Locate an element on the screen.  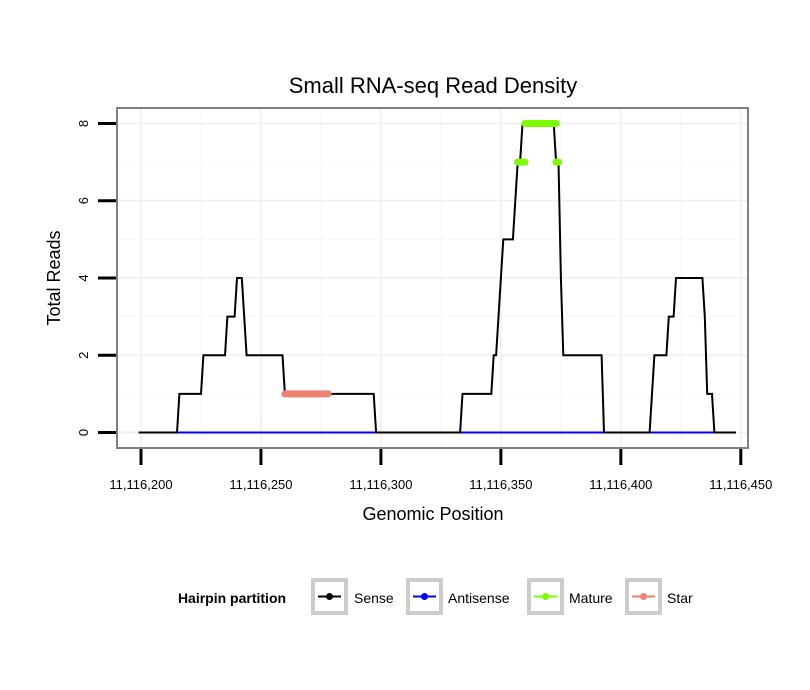
y-tick-label: 2 is located at coordinates (83, 355).